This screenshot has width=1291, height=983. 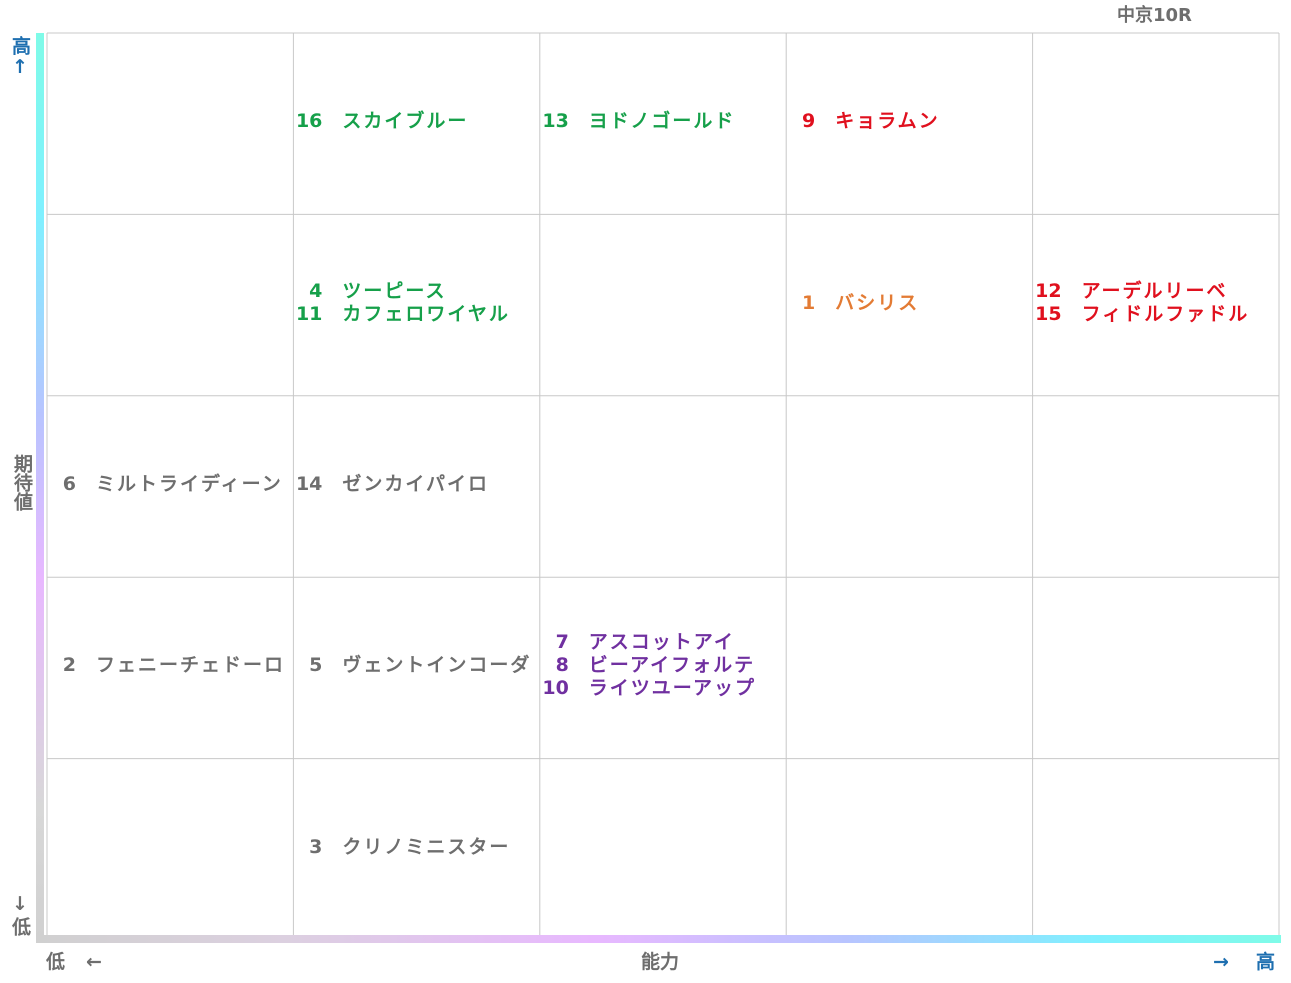 I want to click on y-high-arrow: ↑, so click(x=20, y=67).